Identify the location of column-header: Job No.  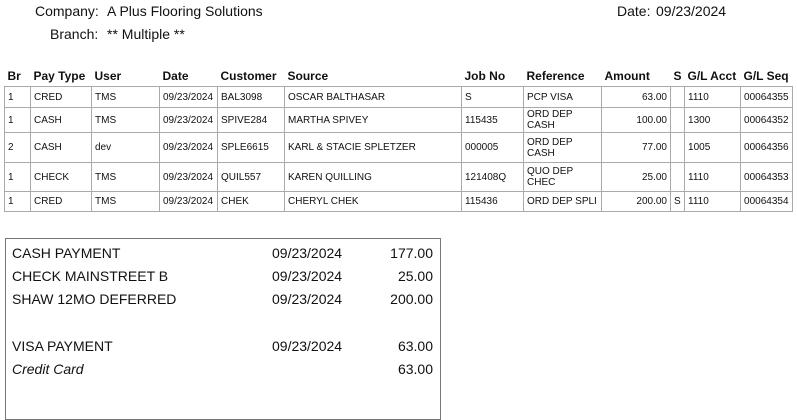
(485, 76).